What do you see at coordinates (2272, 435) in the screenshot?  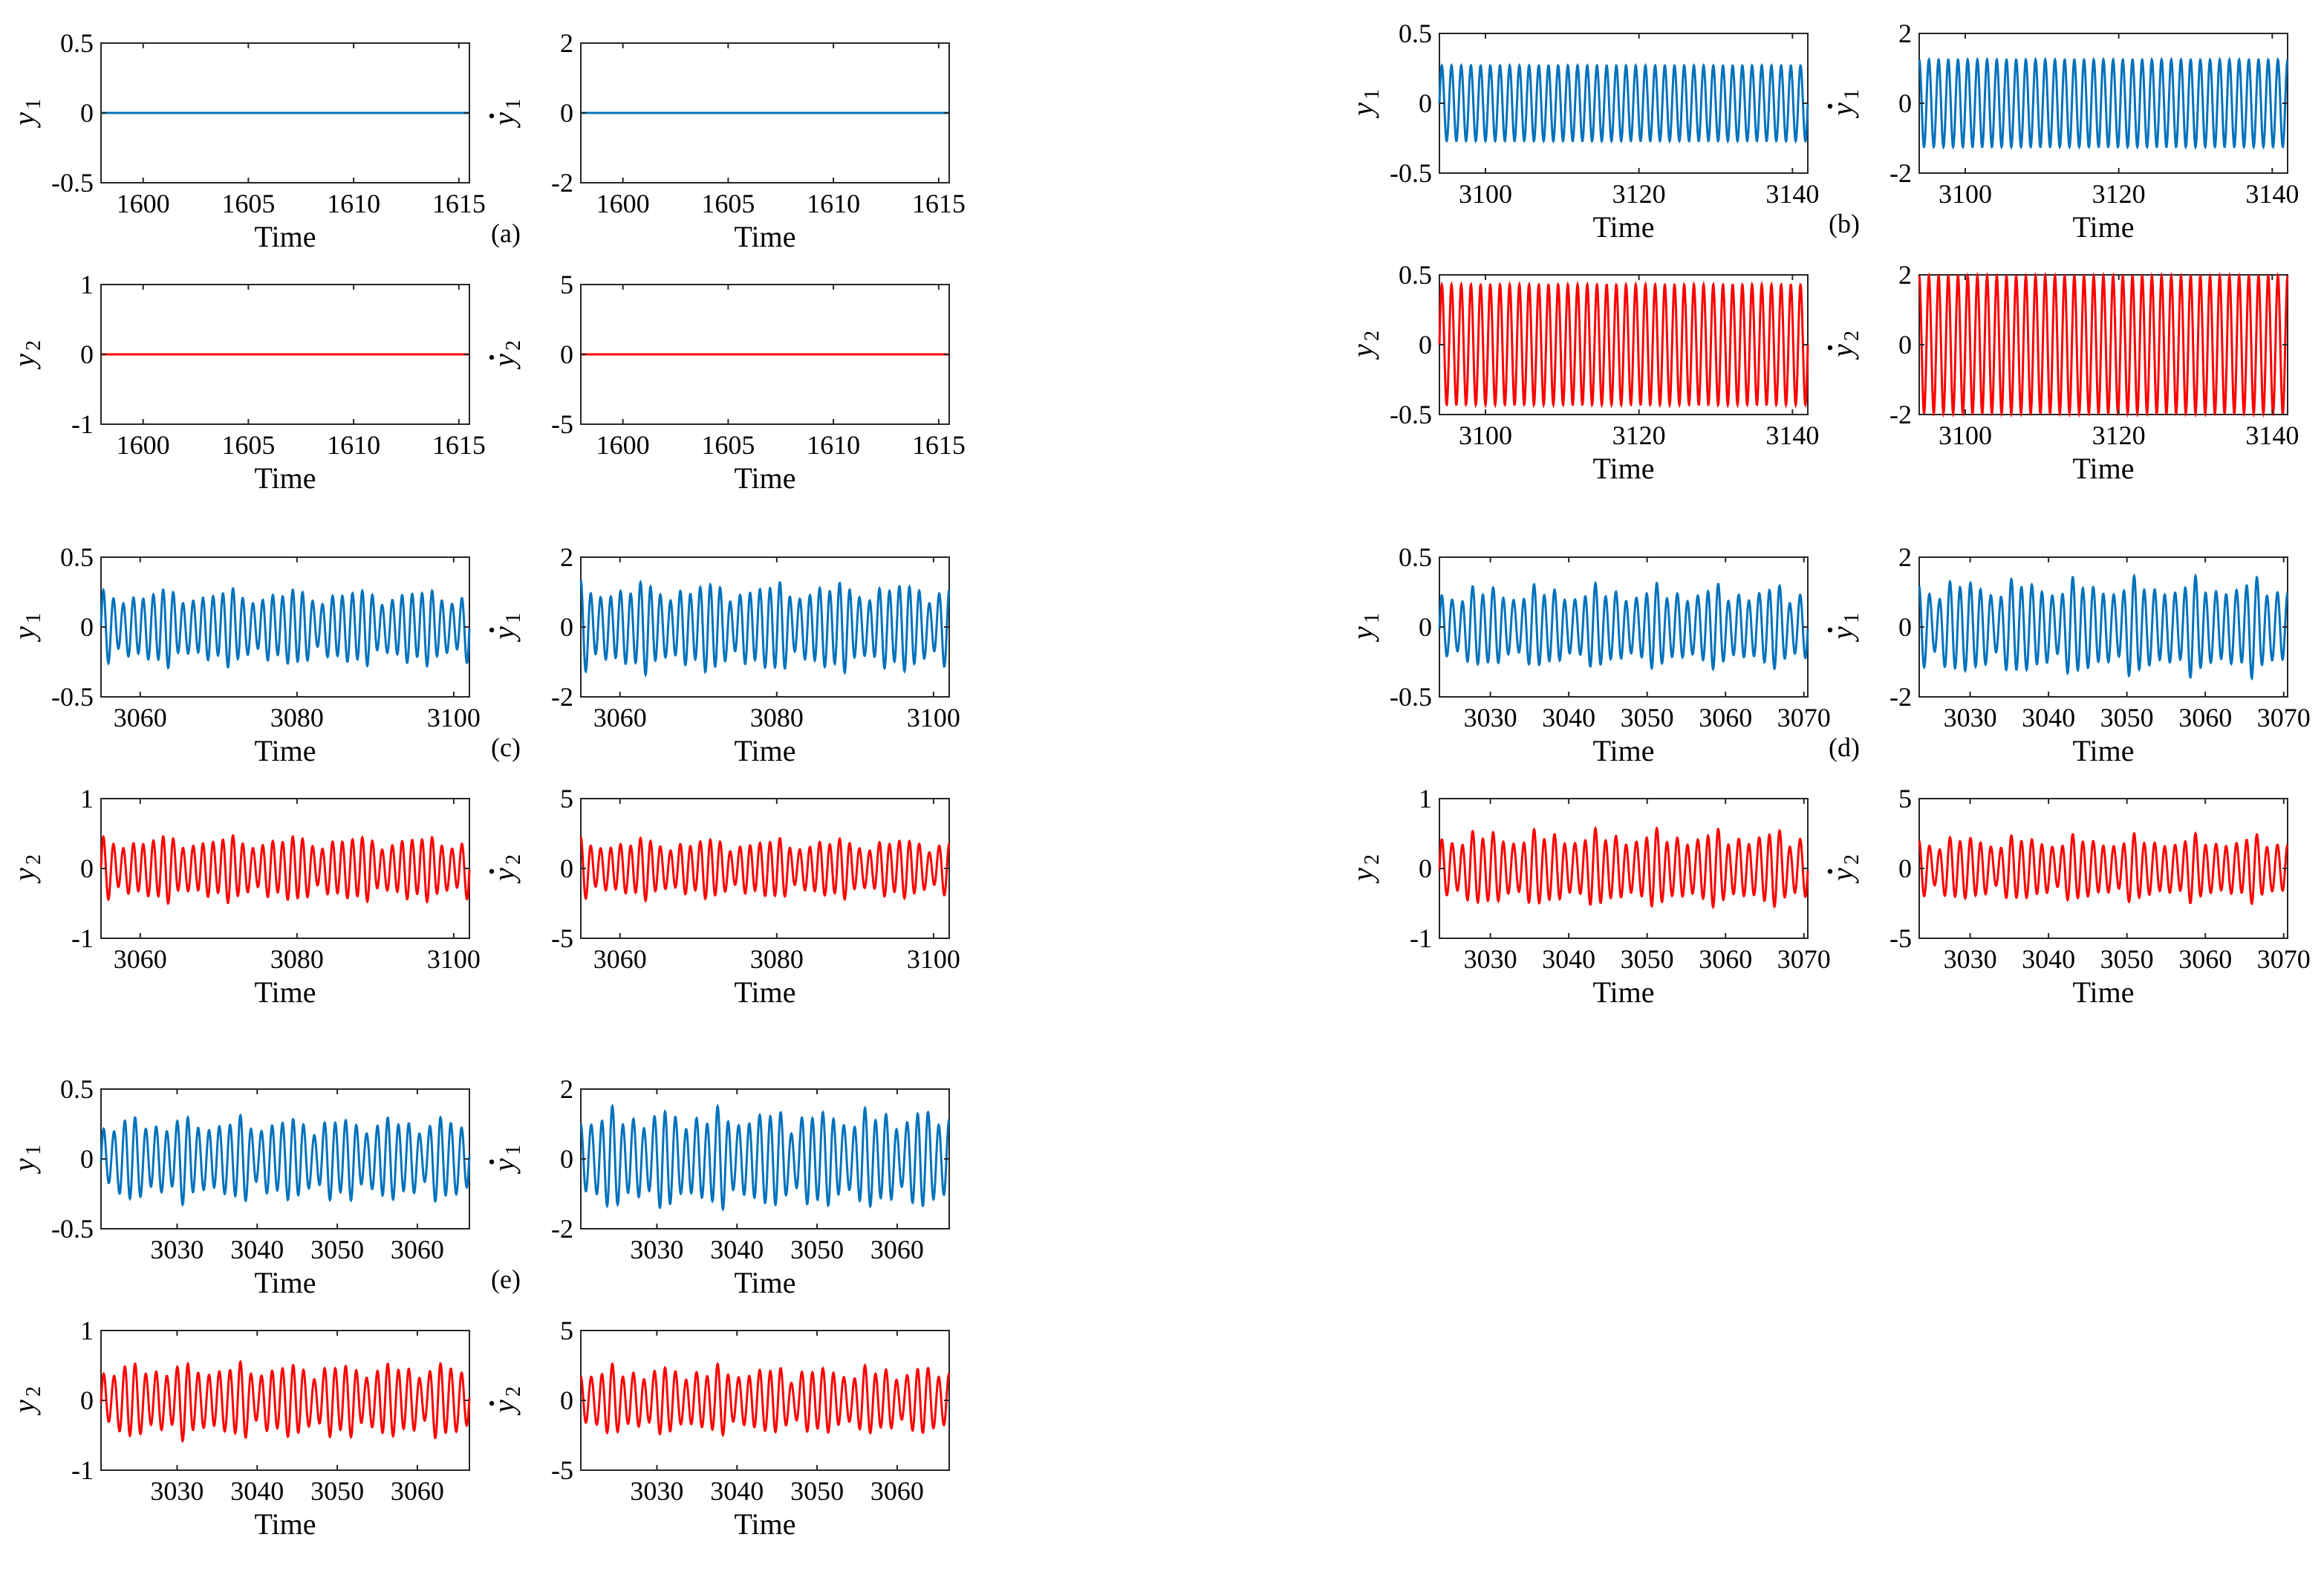 I see `x-tick-label: 3140` at bounding box center [2272, 435].